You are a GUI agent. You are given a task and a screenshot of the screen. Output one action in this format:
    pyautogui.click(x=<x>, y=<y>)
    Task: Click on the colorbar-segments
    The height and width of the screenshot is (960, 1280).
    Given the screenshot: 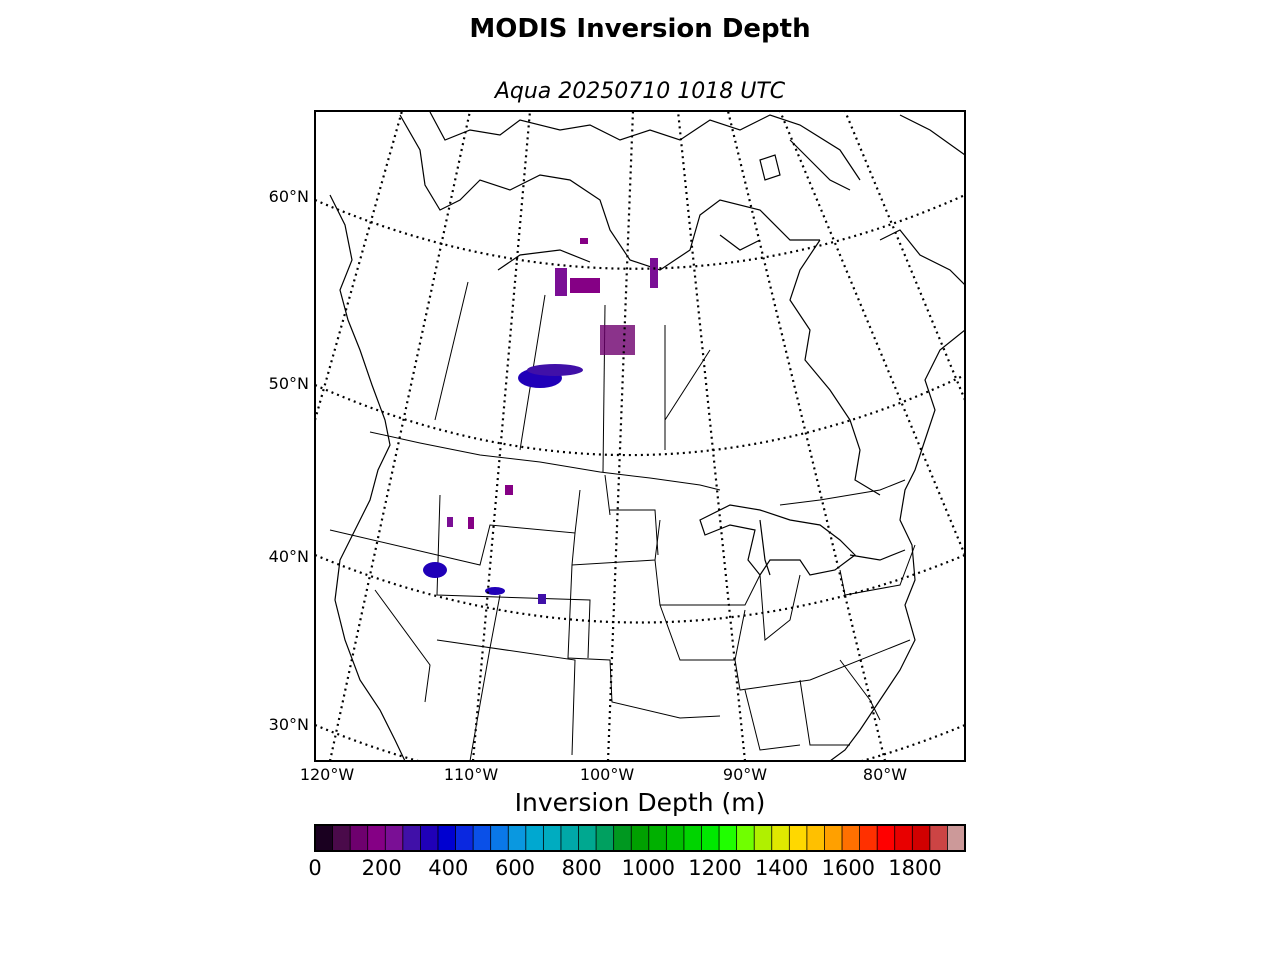 What is the action you would take?
    pyautogui.click(x=640, y=838)
    